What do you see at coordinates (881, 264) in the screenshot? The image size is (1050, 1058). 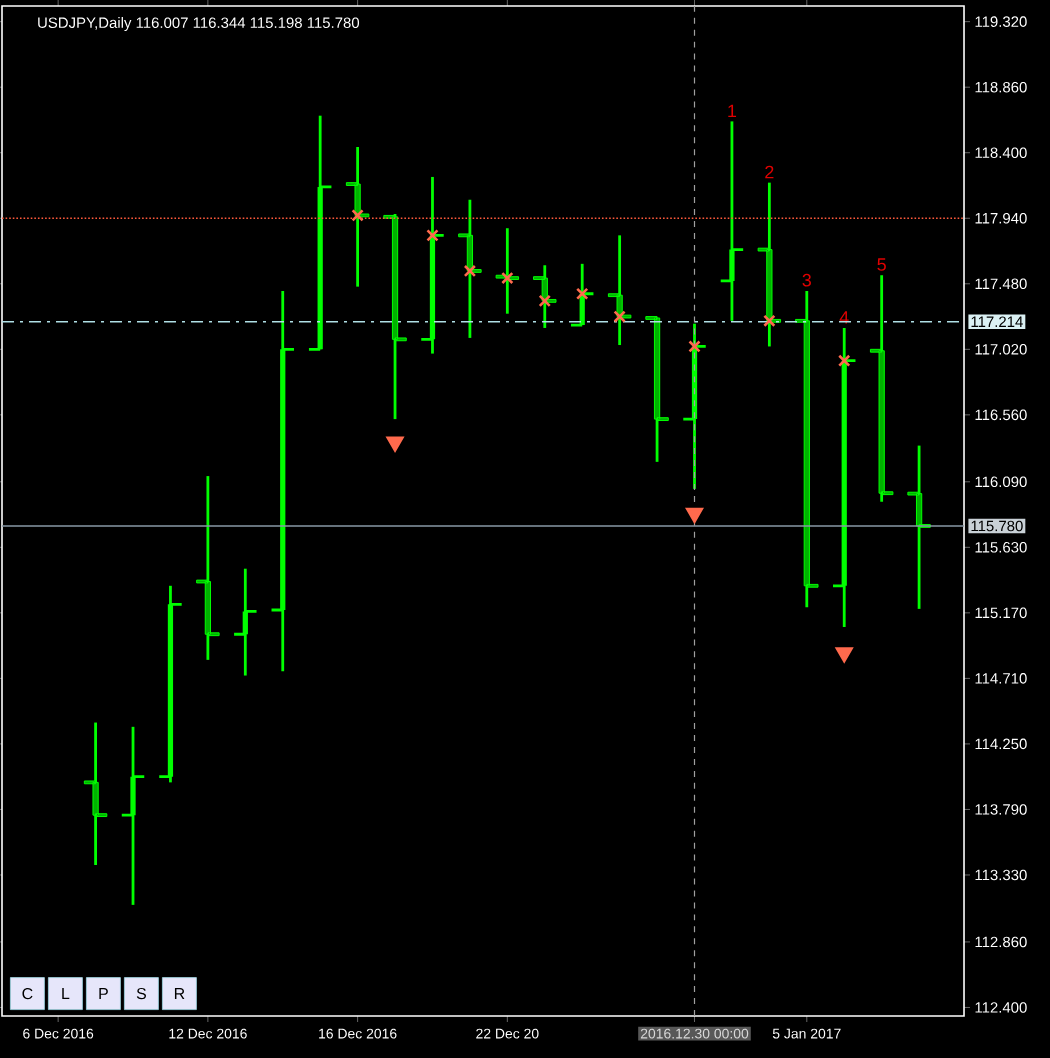 I see `text: 5` at bounding box center [881, 264].